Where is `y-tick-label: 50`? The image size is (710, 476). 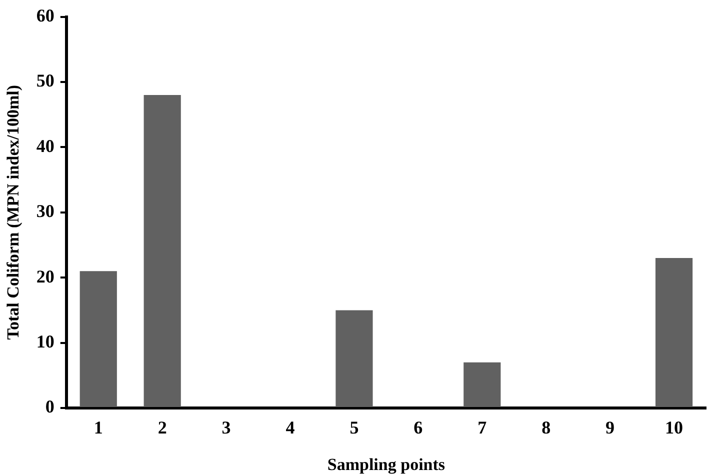
y-tick-label: 50 is located at coordinates (45, 80).